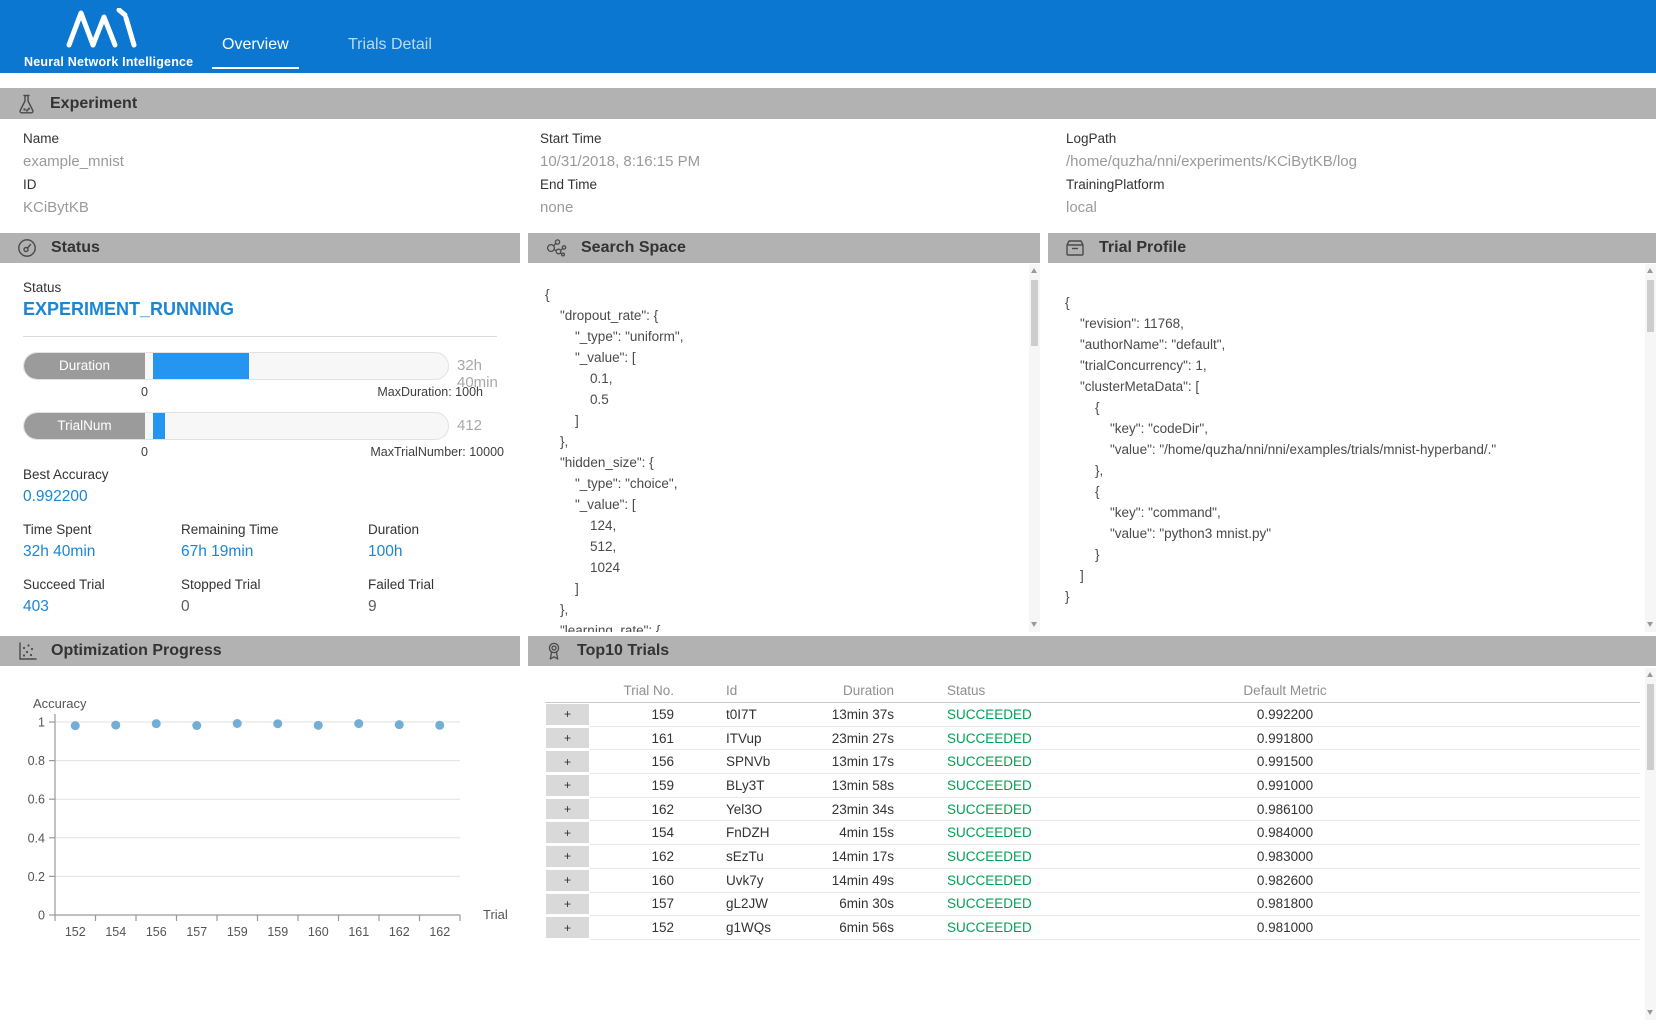 The image size is (1656, 1030). I want to click on trial-id-cell: sEzTu, so click(755, 857).